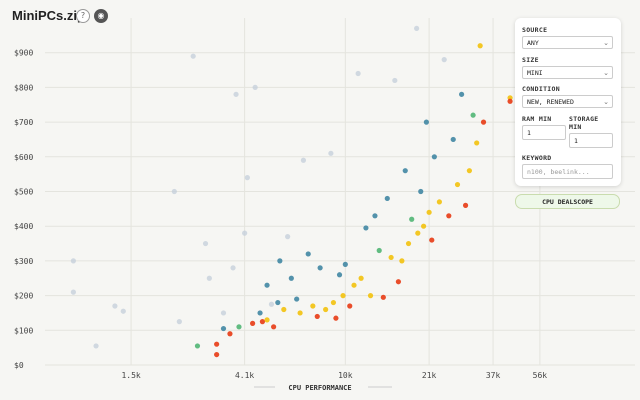 The height and width of the screenshot is (400, 640). I want to click on size-label: SIZE, so click(530, 60).